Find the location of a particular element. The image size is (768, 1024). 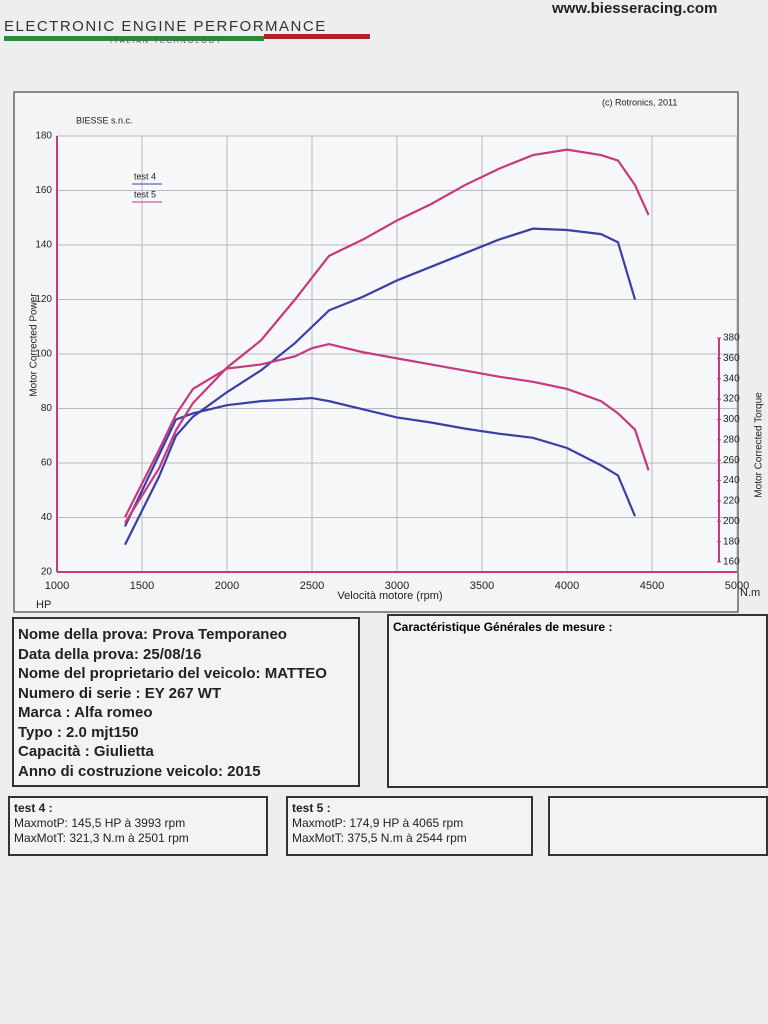

x-tick-label: 3500 is located at coordinates (482, 586).